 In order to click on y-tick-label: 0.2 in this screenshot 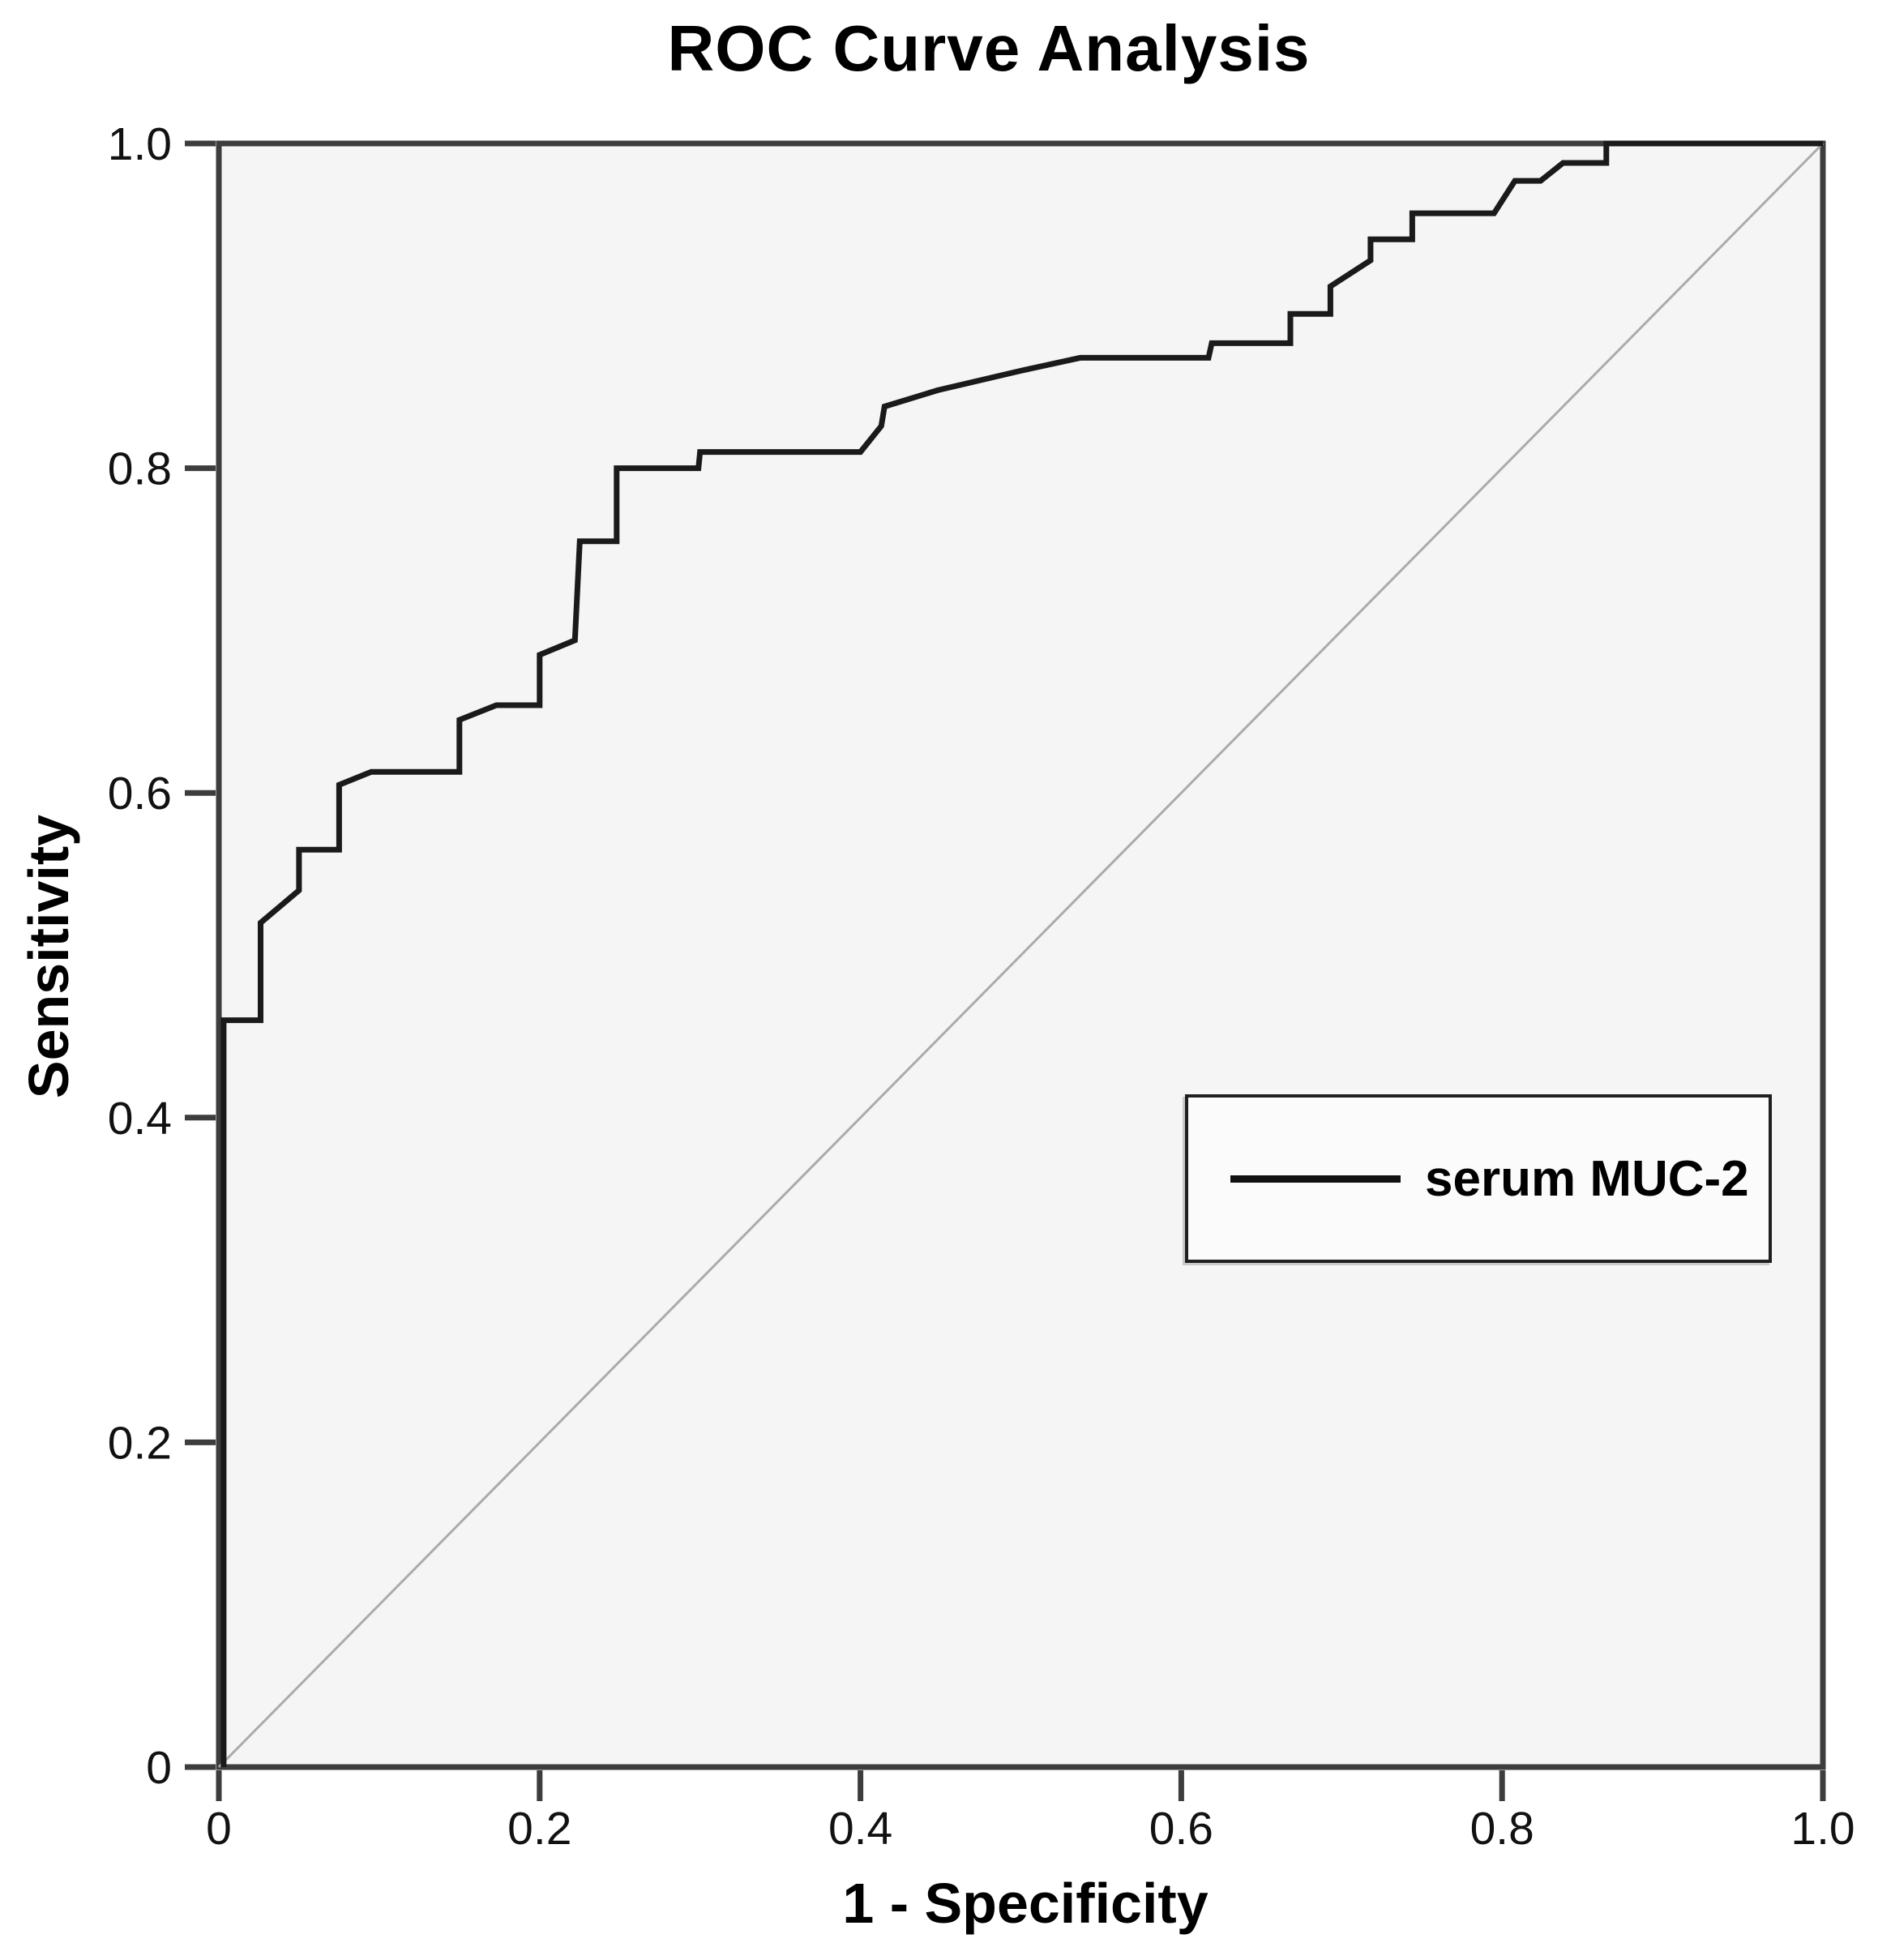, I will do `click(140, 1443)`.